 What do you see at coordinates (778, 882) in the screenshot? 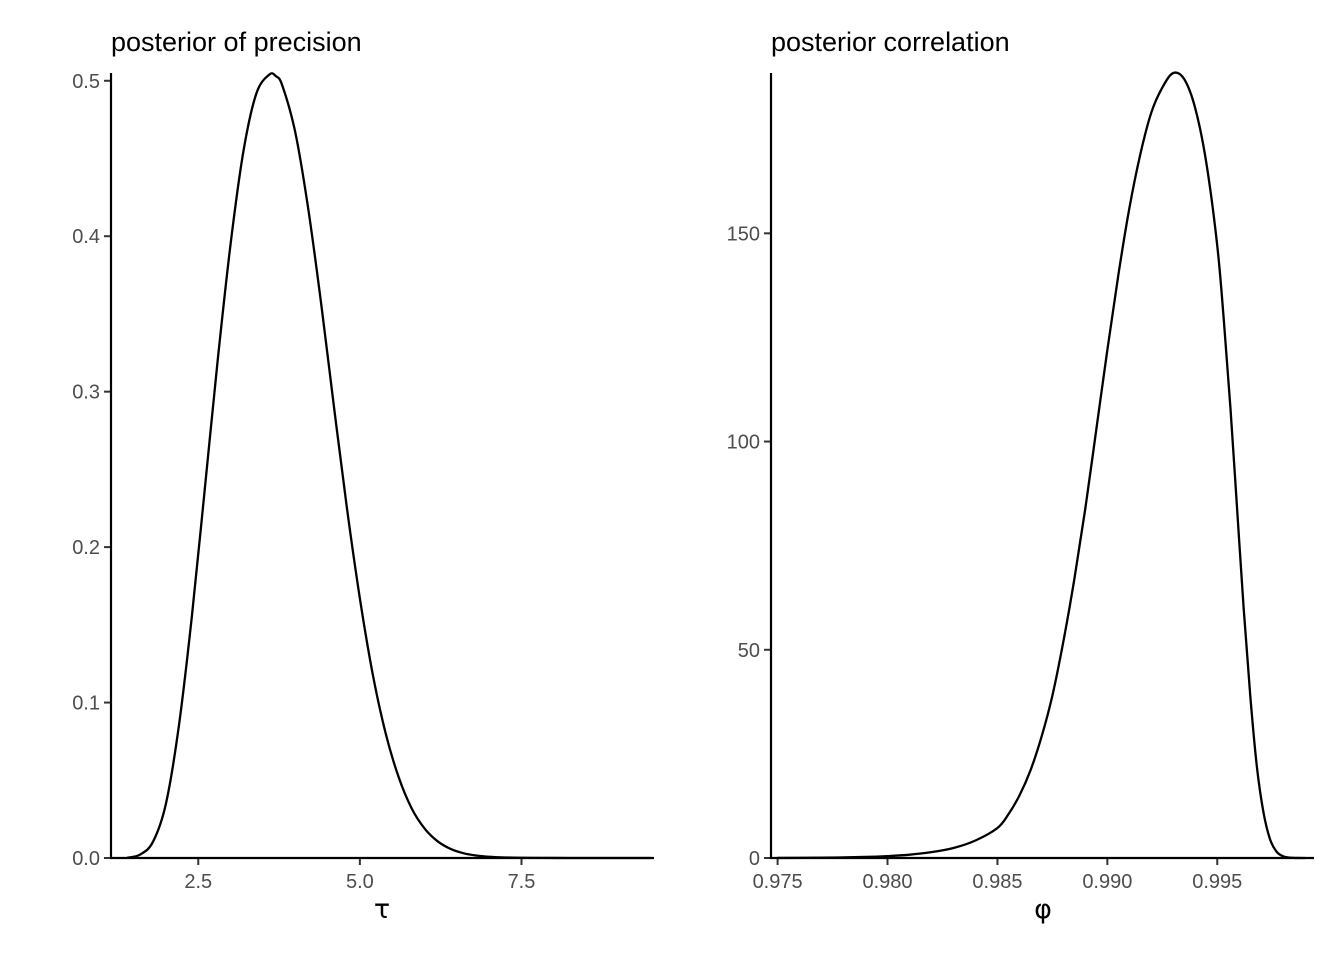
I see `correlation-x-tick-label: 0.975` at bounding box center [778, 882].